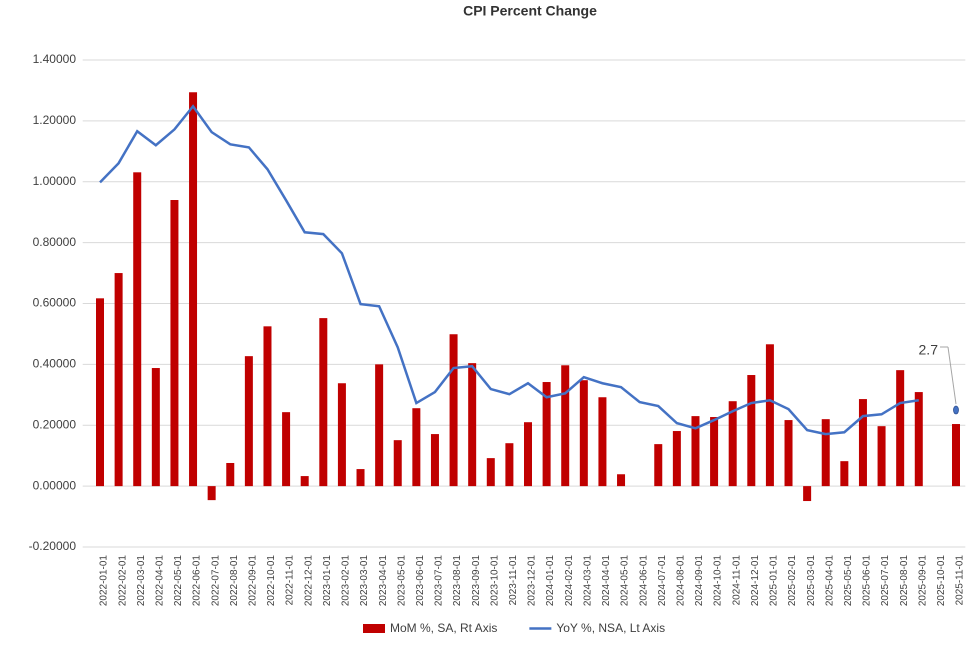  What do you see at coordinates (476, 581) in the screenshot?
I see `x-tick-label: 2023-09-01` at bounding box center [476, 581].